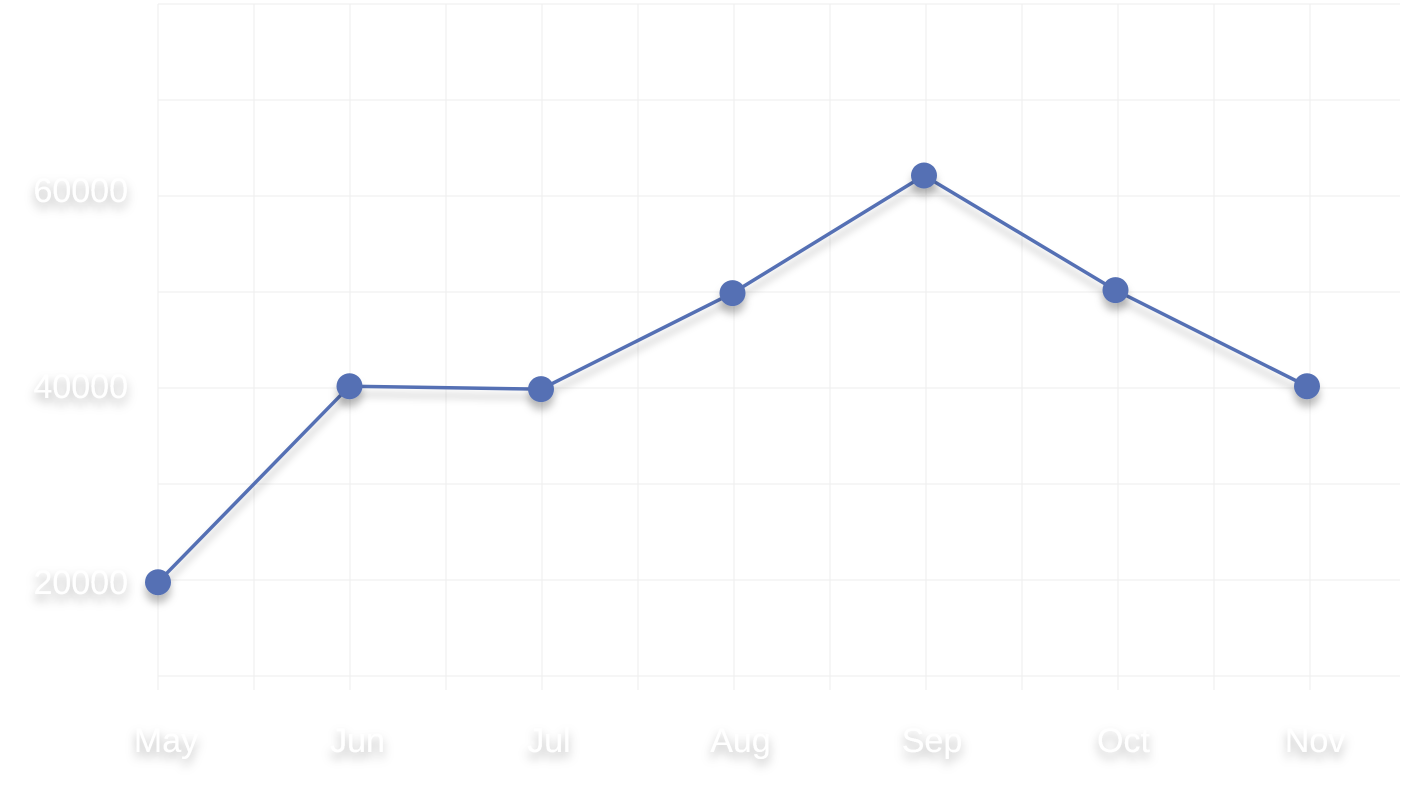  Describe the element at coordinates (932, 741) in the screenshot. I see `x-tick-label: Sep` at that location.